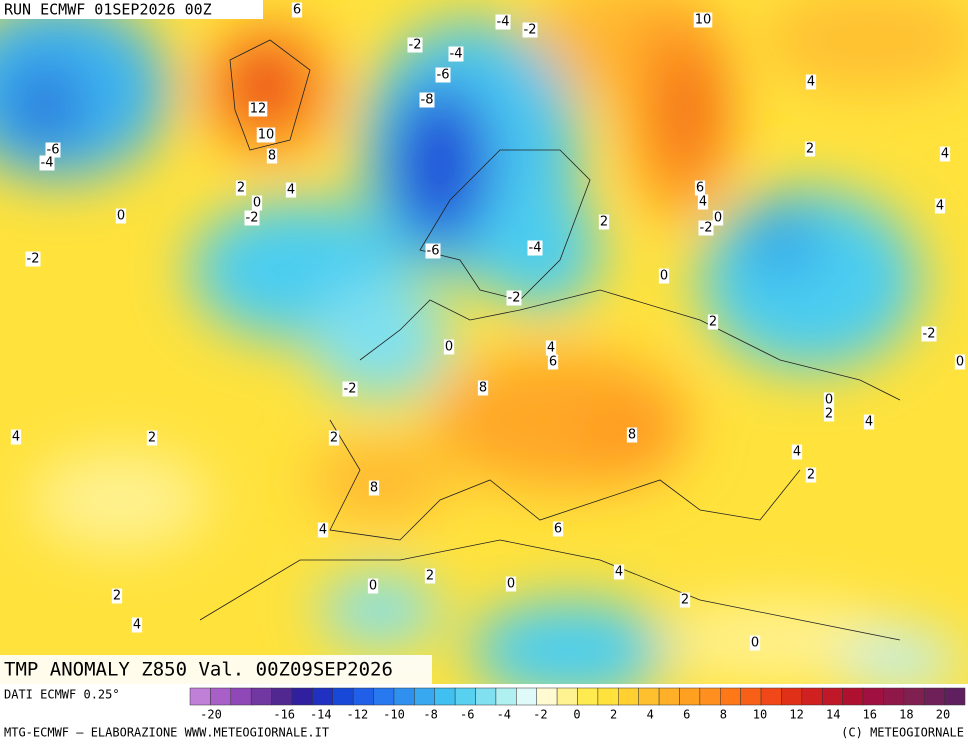 Image resolution: width=968 pixels, height=749 pixels. Describe the element at coordinates (796, 715) in the screenshot. I see `colorbar-tick-label: 12` at that location.